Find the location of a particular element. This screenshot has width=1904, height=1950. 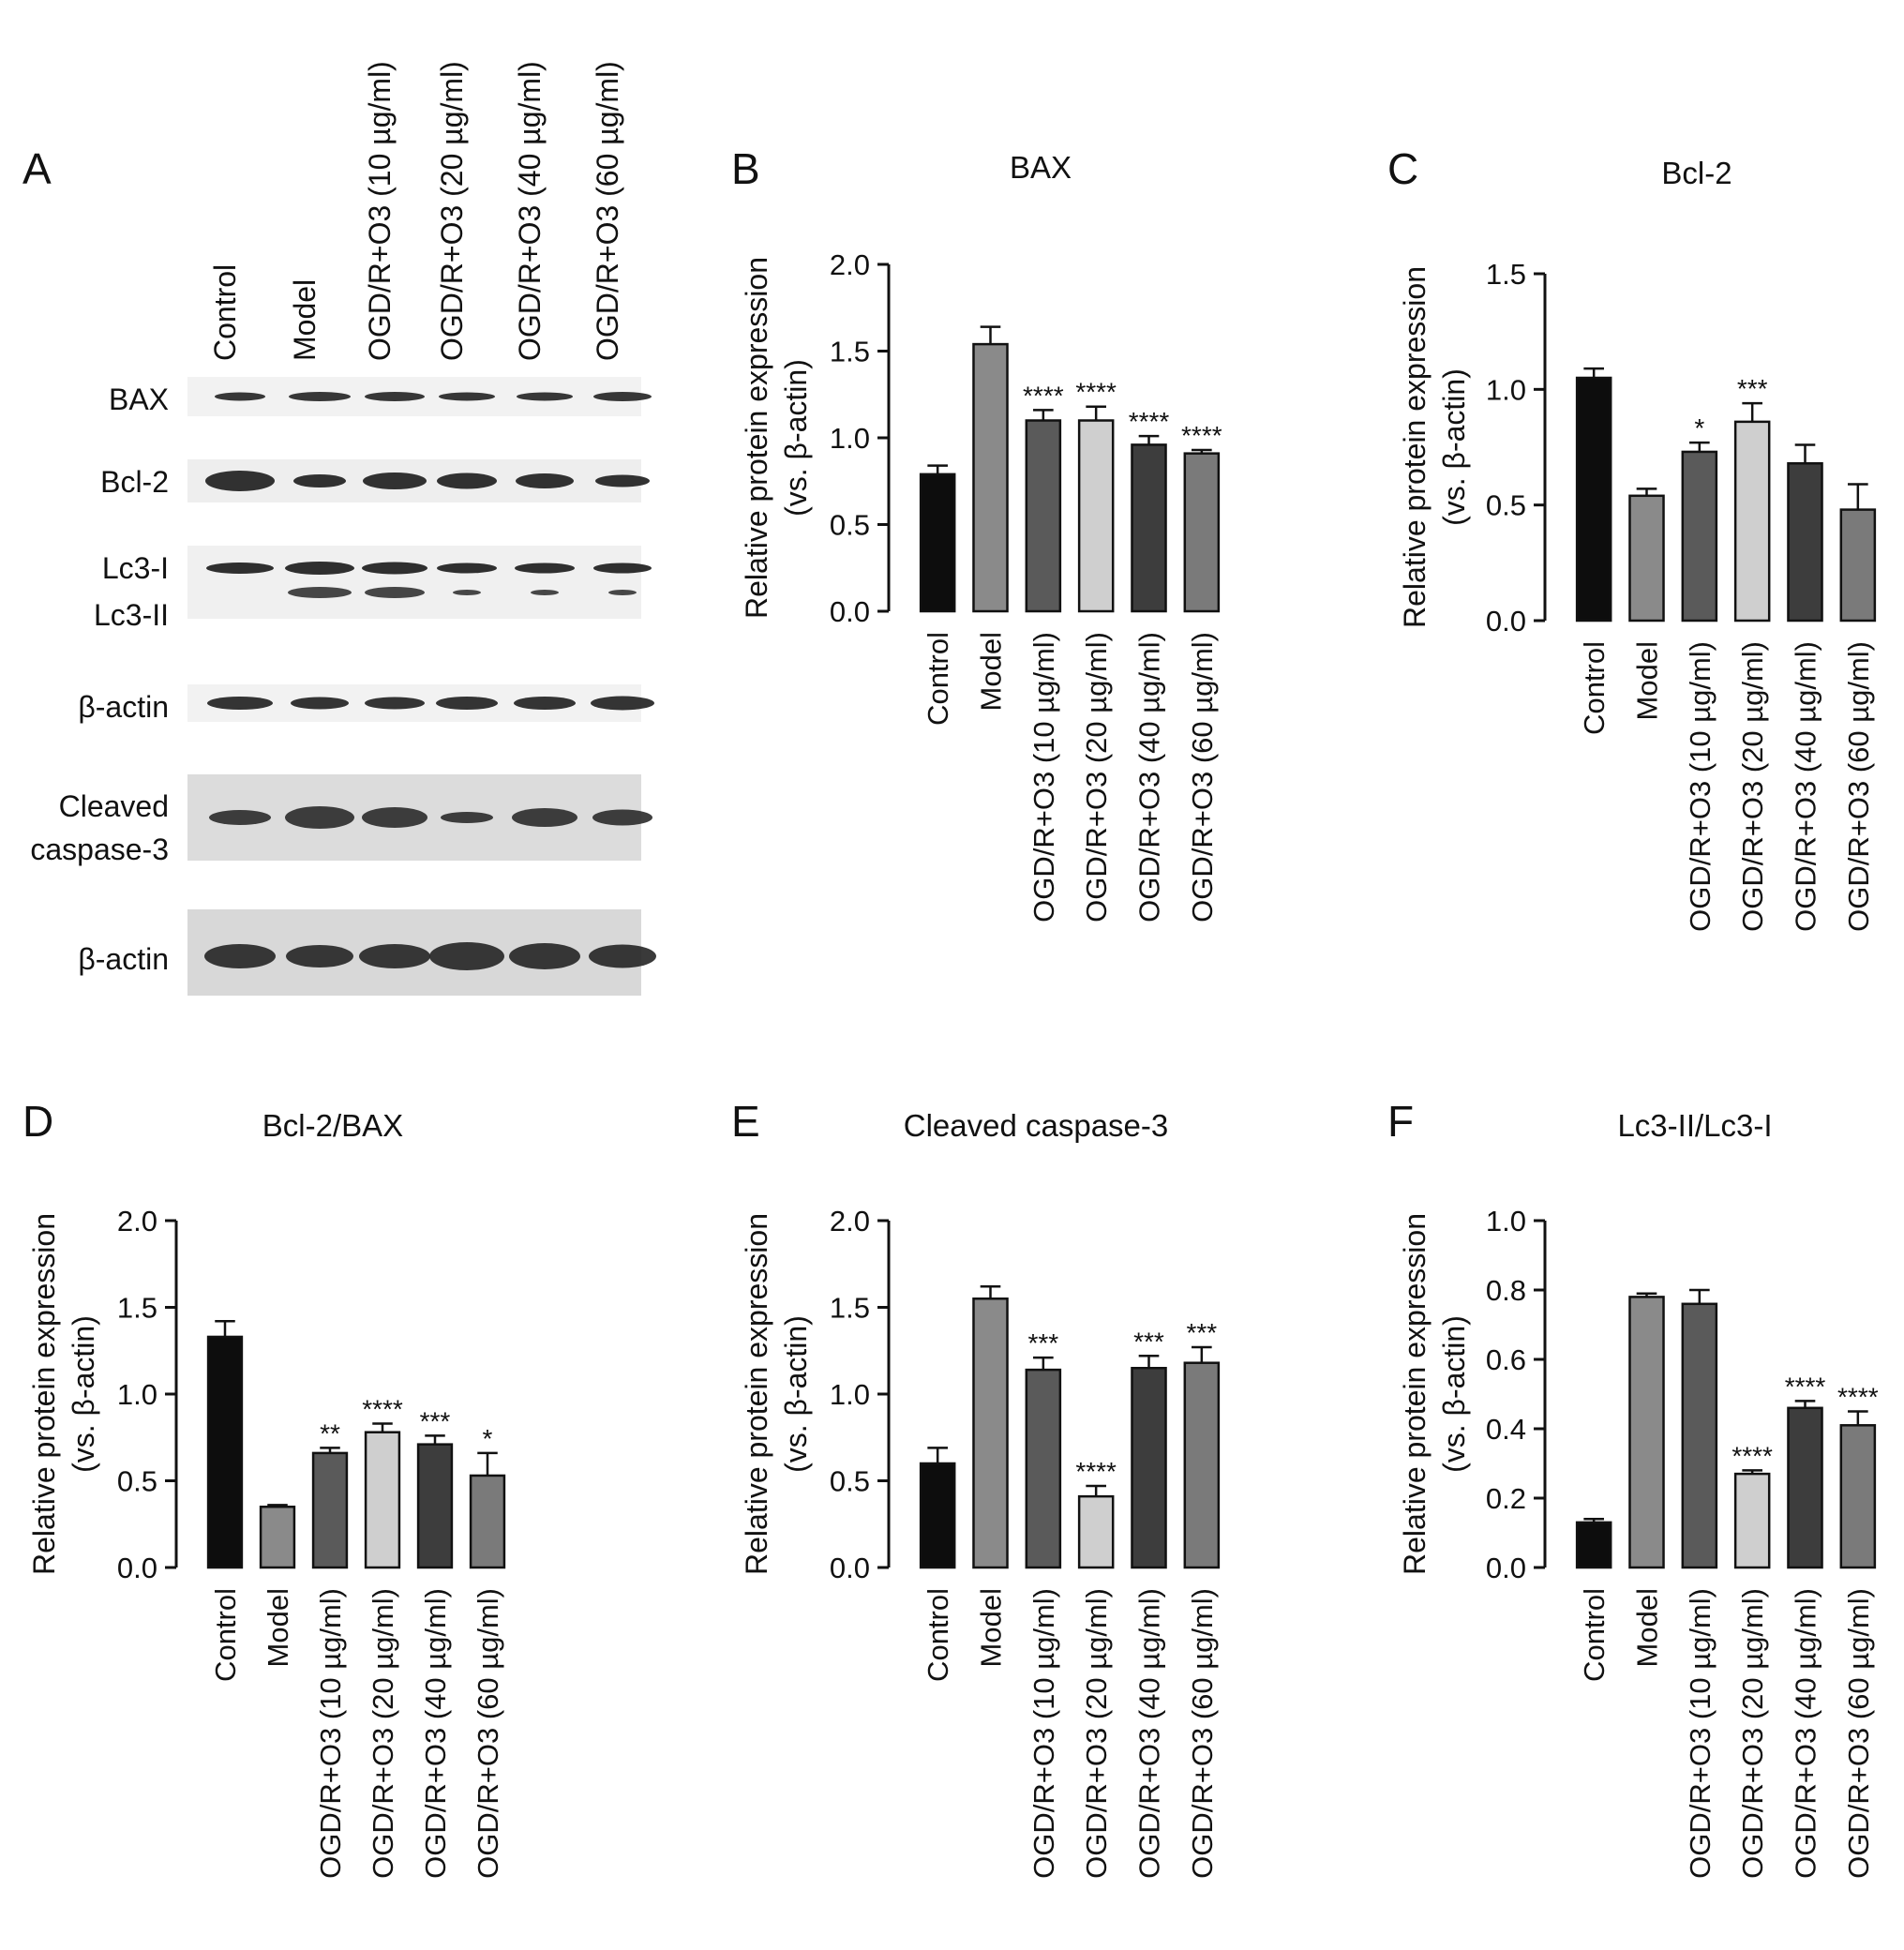

blot-row-label: BAX is located at coordinates (139, 399).